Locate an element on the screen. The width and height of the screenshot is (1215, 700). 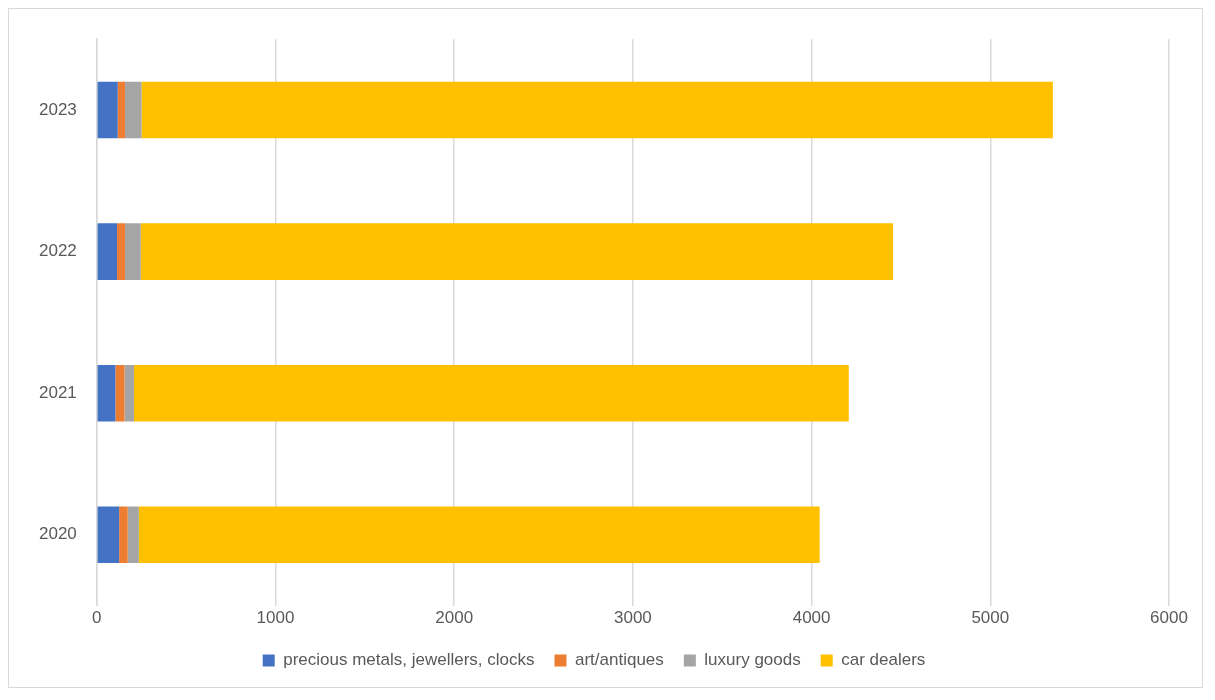
legend-label: car dealers is located at coordinates (883, 660).